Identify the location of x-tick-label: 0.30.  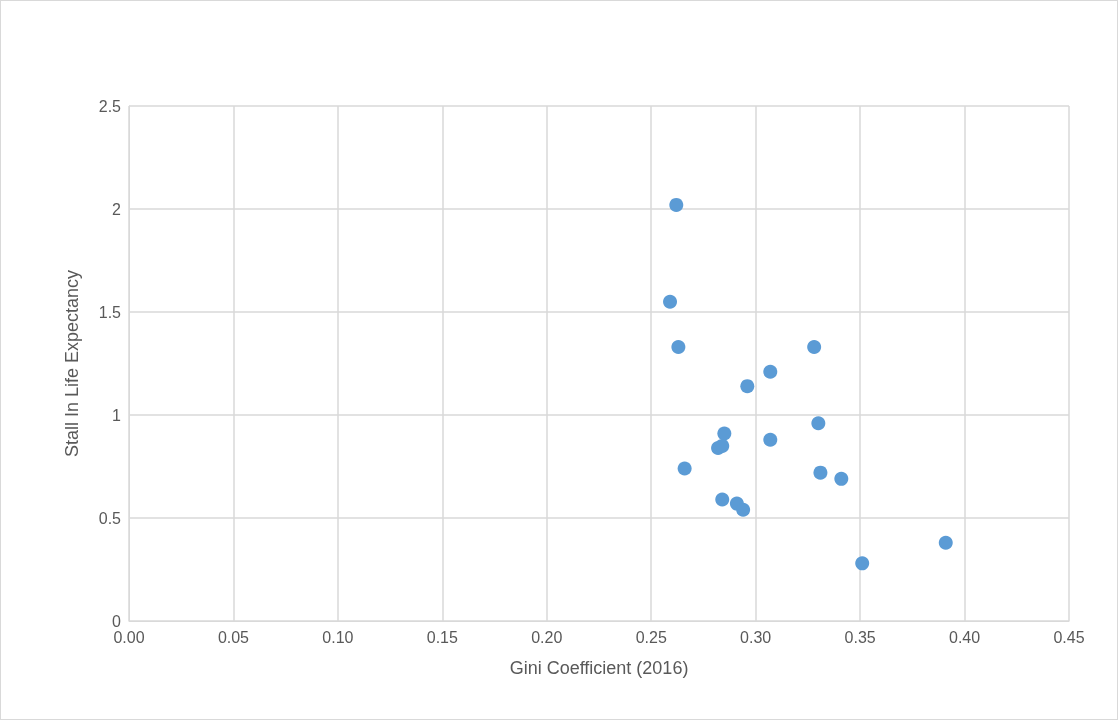
(756, 637).